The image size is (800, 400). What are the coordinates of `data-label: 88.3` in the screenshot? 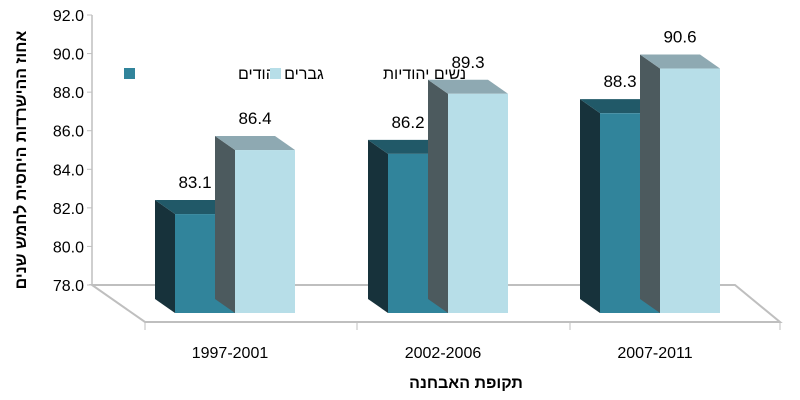 It's located at (619, 81).